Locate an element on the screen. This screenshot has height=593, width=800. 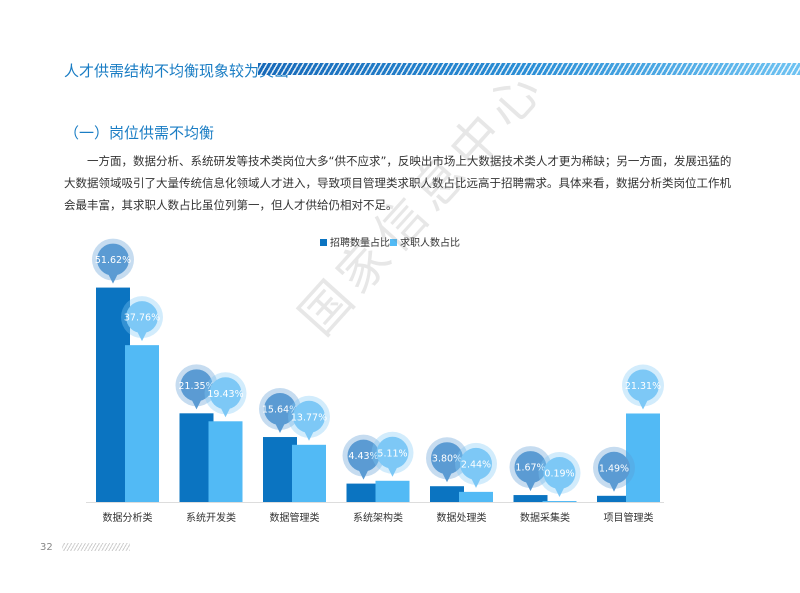
data-label-bubble: 51.62% is located at coordinates (113, 261).